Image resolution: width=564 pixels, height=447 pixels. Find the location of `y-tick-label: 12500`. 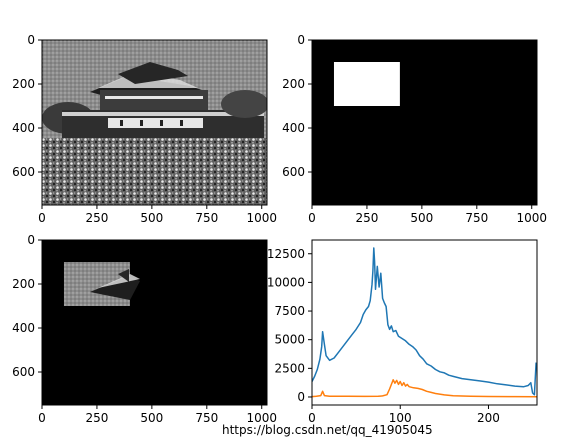

y-tick-label: 12500 is located at coordinates (286, 254).